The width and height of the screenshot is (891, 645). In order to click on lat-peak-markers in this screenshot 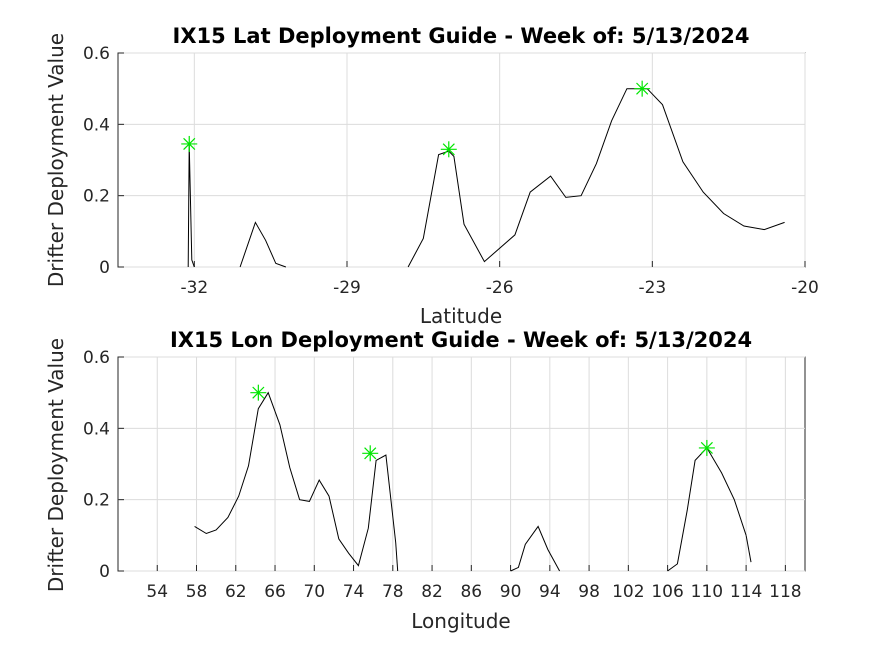, I will do `click(416, 119)`.